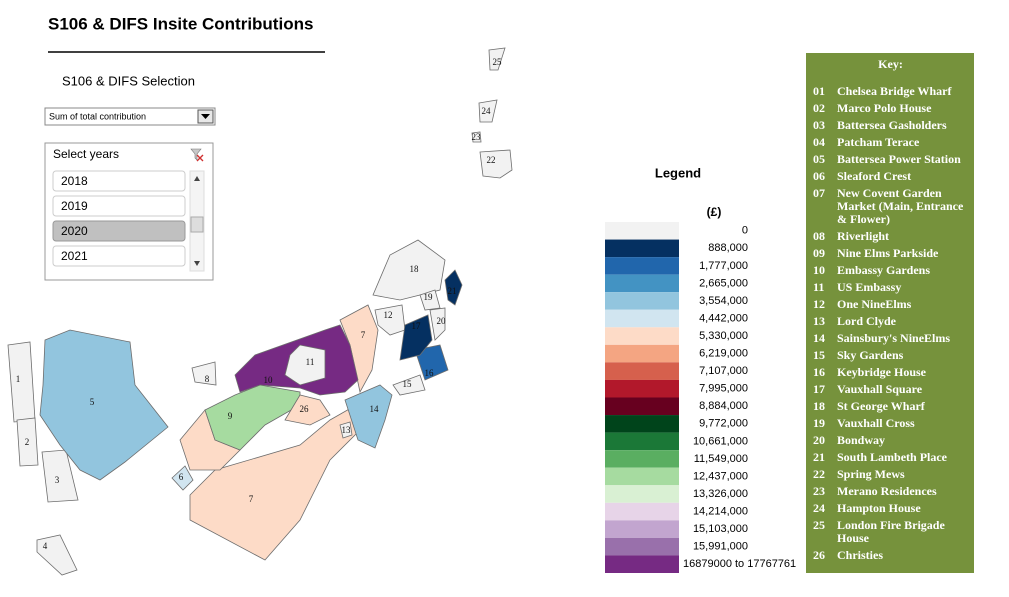 Image resolution: width=1009 pixels, height=597 pixels. Describe the element at coordinates (723, 283) in the screenshot. I see `legend-label: 2,665,000` at that location.